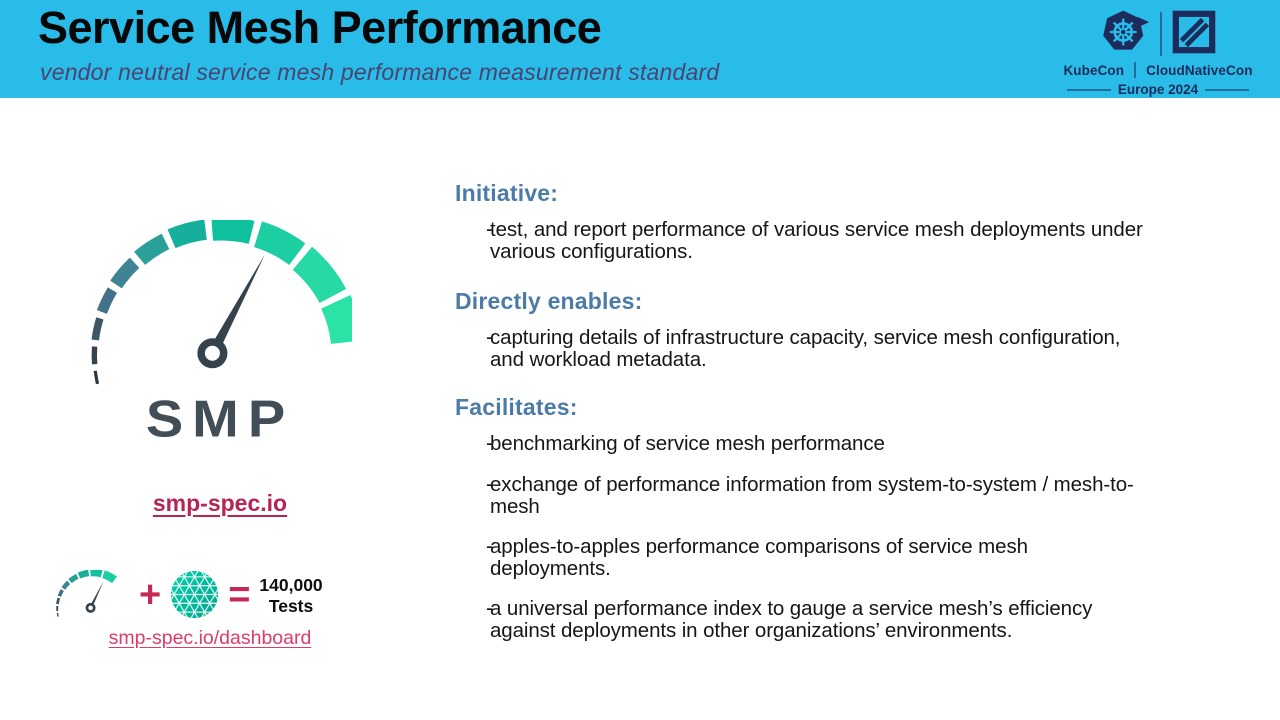 This screenshot has height=720, width=1280. What do you see at coordinates (227, 304) in the screenshot?
I see `smp-gauge-logo-icon` at bounding box center [227, 304].